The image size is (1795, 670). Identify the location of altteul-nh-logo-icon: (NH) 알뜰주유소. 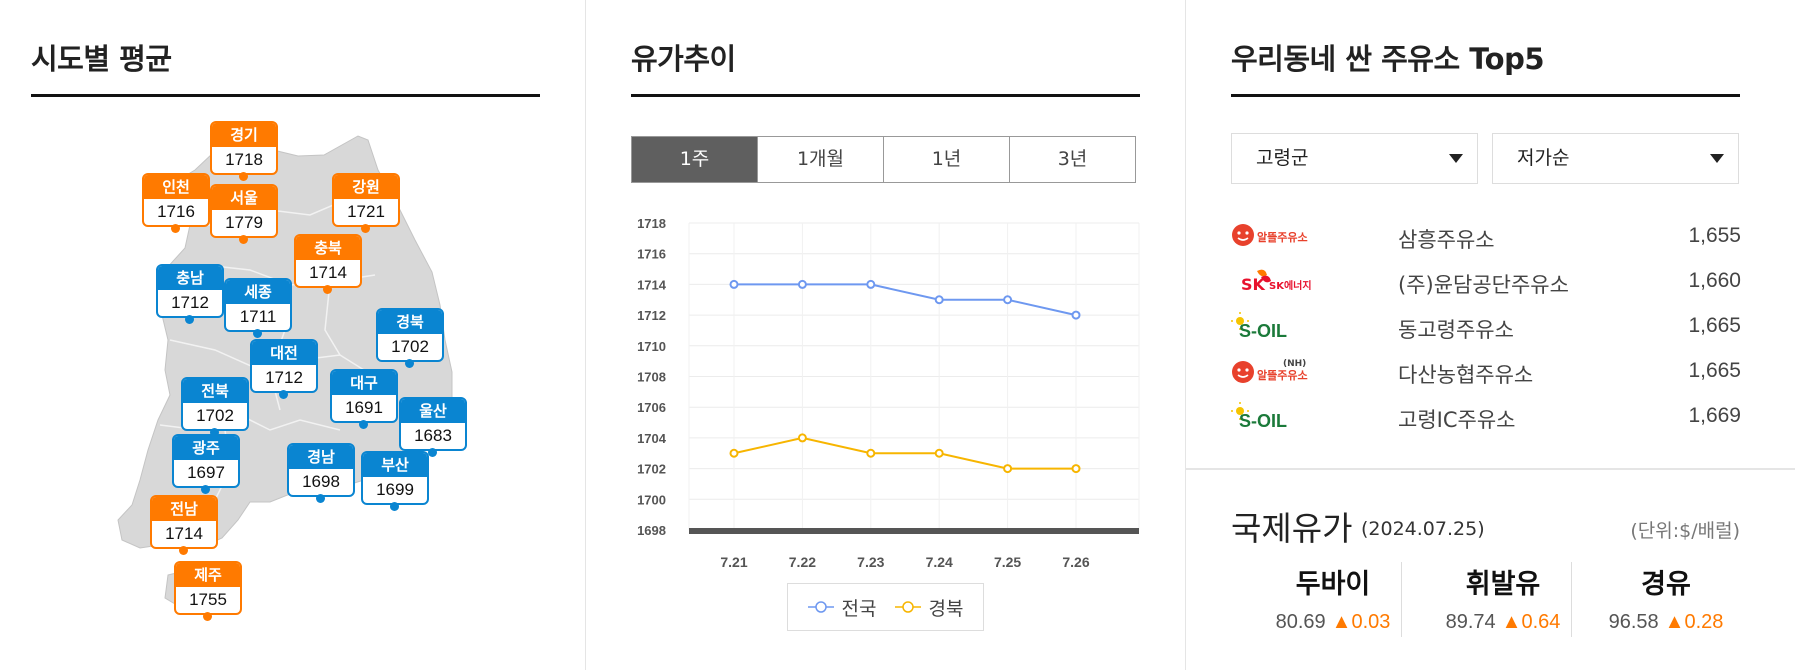
(1273, 372).